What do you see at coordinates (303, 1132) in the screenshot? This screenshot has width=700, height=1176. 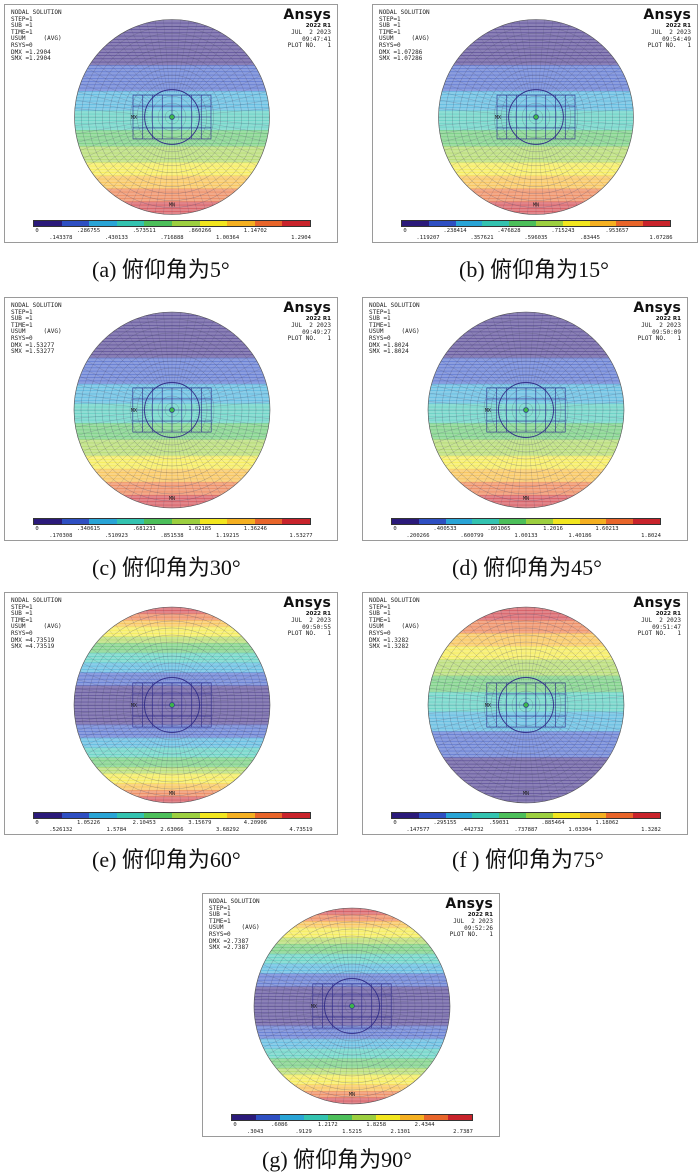 I see `tick-label: .9129` at bounding box center [303, 1132].